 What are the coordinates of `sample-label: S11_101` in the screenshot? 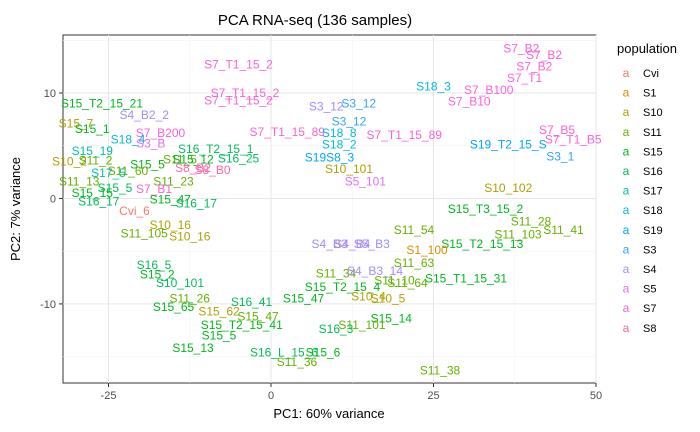 It's located at (361, 325).